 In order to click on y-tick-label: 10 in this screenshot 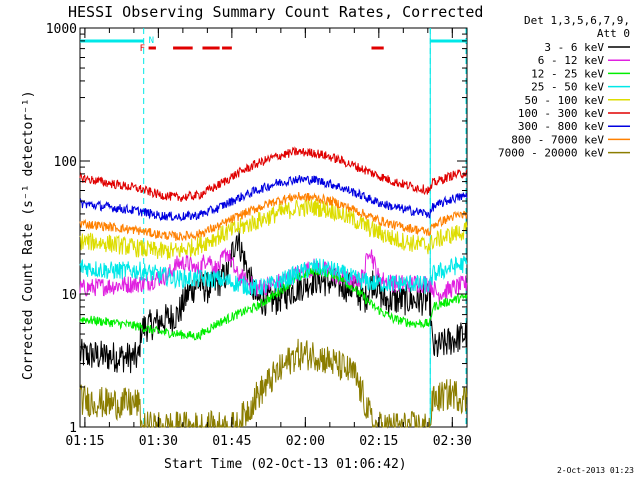, I will do `click(69, 295)`.